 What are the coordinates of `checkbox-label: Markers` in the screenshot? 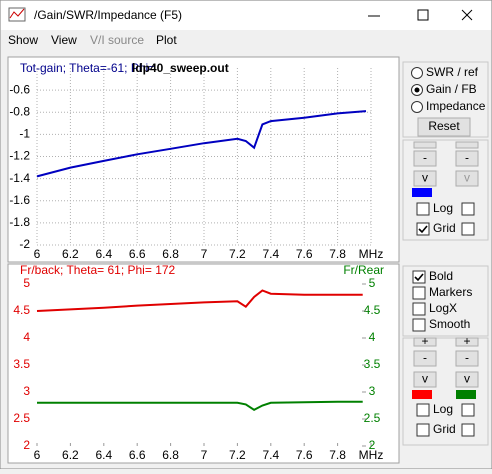 It's located at (450, 292).